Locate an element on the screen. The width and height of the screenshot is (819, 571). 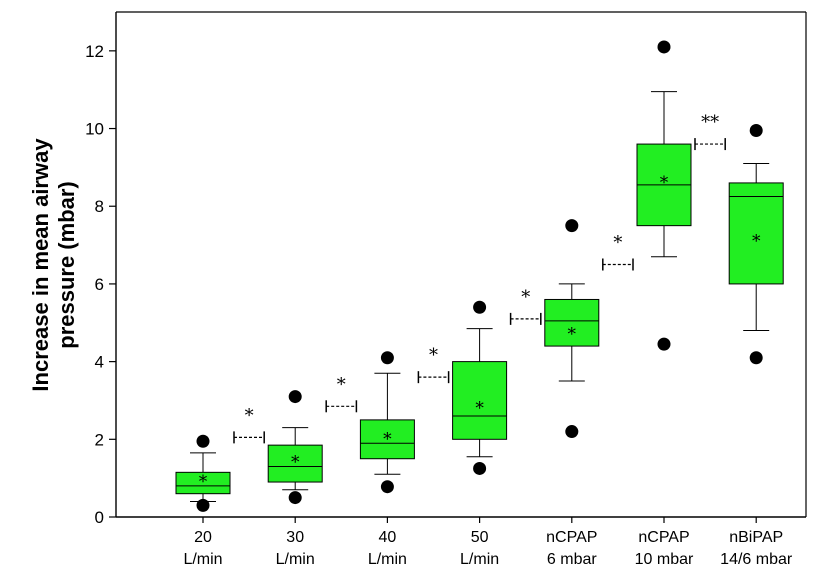
y-axis-label-line: Increase in mean airway is located at coordinates (40, 265).